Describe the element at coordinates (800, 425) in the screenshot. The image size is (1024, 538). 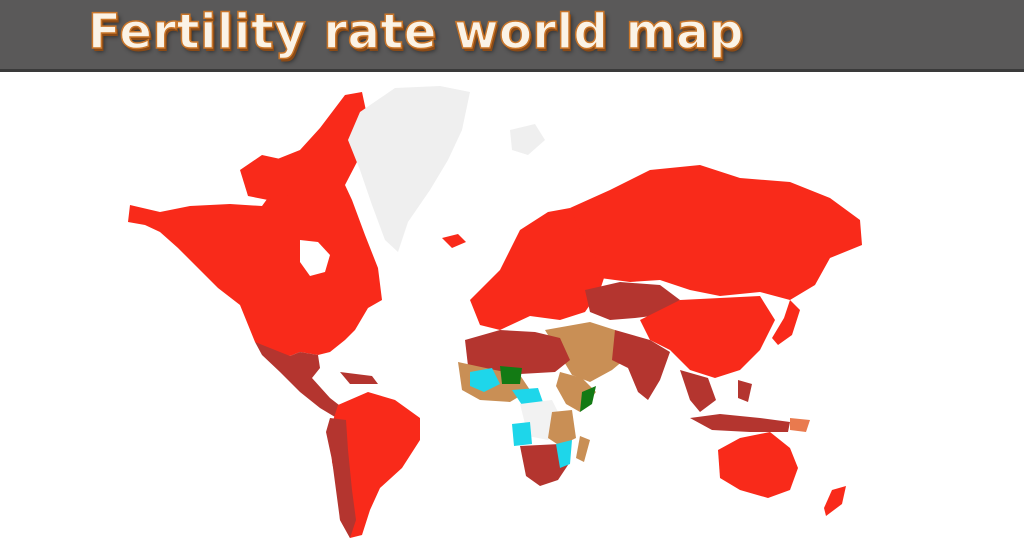
I see `region-papua` at that location.